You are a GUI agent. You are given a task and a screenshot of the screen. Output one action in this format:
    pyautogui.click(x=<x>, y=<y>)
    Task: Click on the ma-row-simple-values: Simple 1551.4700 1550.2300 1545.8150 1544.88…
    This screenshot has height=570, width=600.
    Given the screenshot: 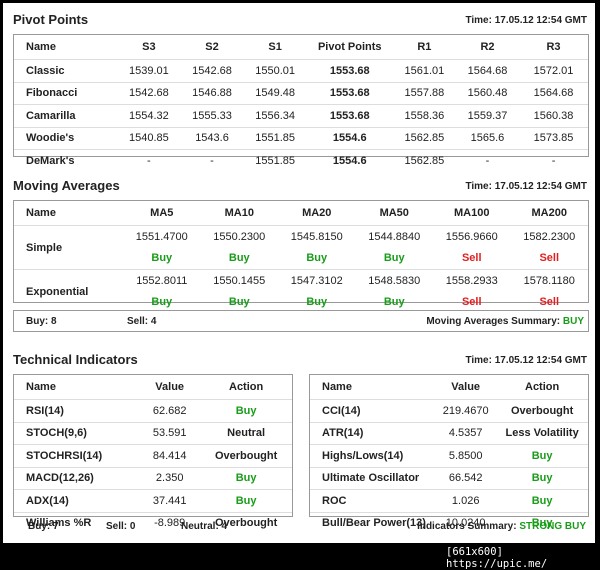 What is the action you would take?
    pyautogui.click(x=301, y=247)
    